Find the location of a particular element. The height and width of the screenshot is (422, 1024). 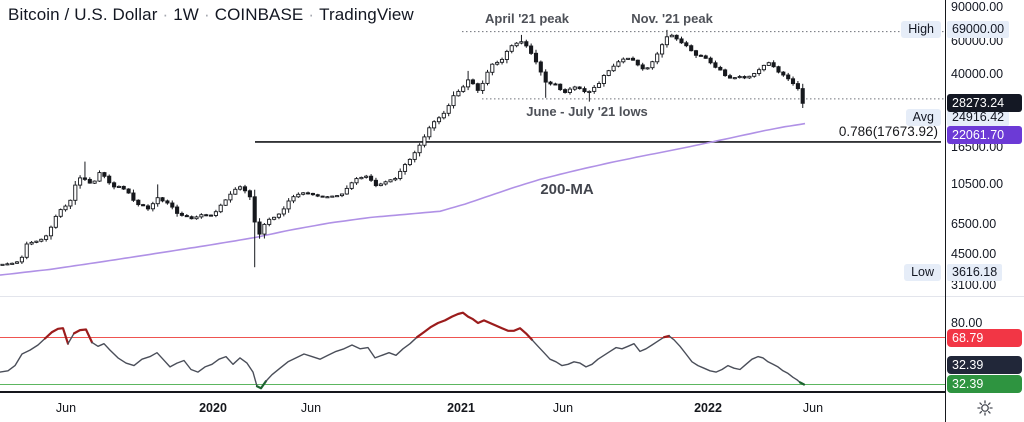

annotation-june-july-lows: June - July '21 lows is located at coordinates (587, 111).